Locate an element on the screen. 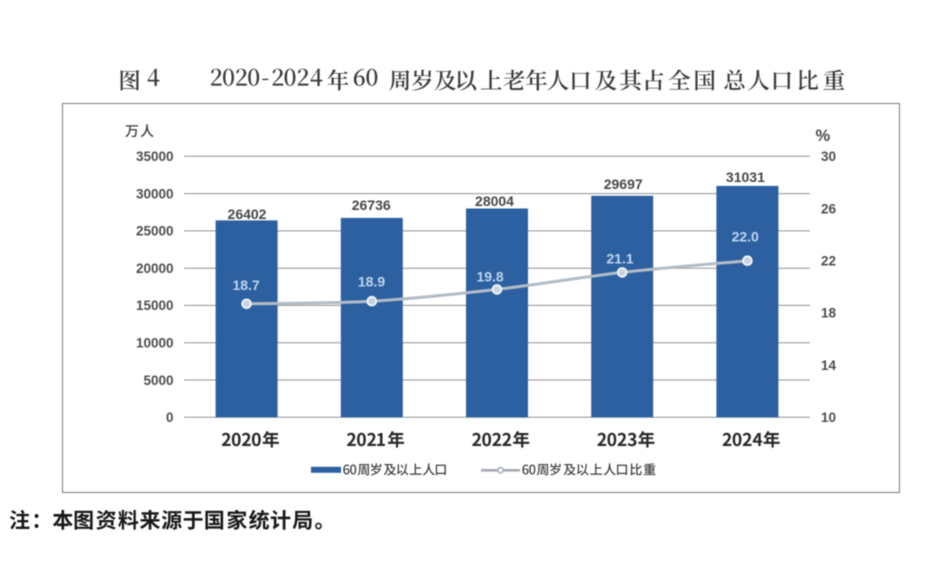  svg-text: 19.8 is located at coordinates (489, 277).